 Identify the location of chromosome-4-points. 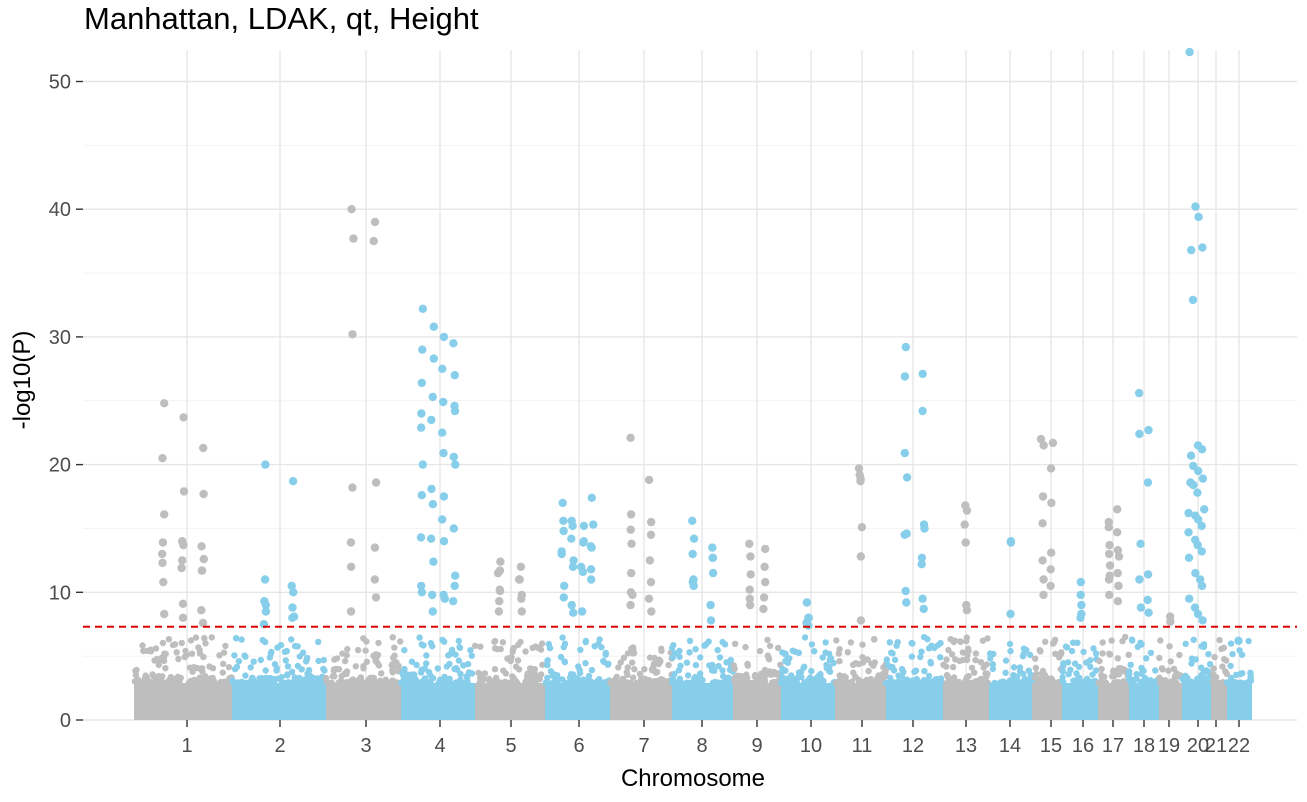
(436, 512).